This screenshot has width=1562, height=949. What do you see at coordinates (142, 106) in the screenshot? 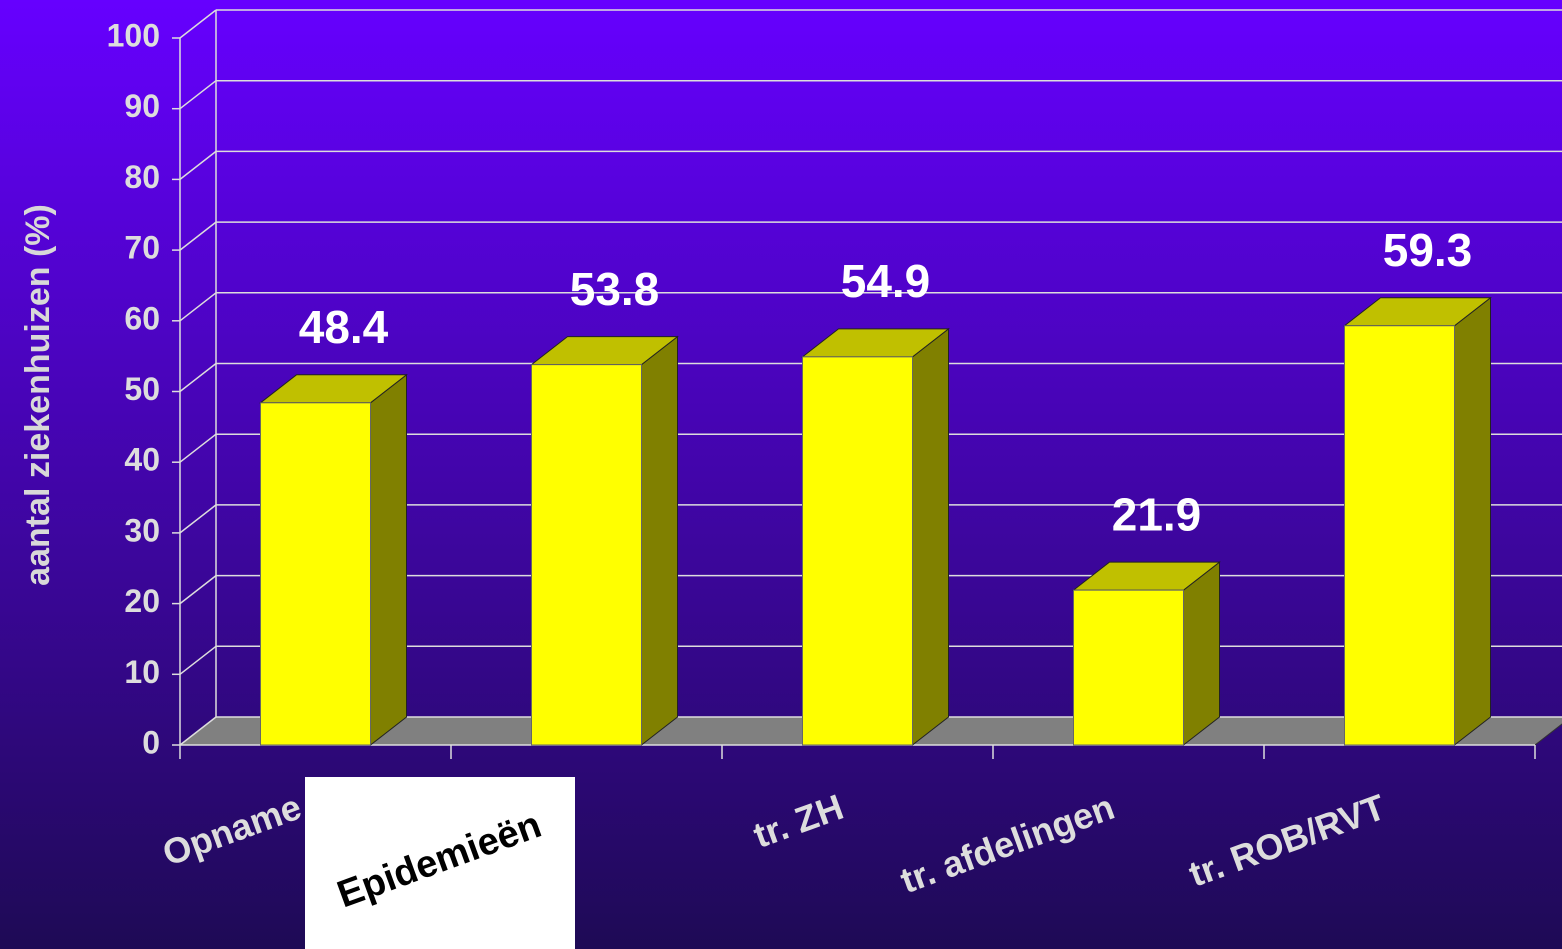
I see `y-tick-label: 90` at bounding box center [142, 106].